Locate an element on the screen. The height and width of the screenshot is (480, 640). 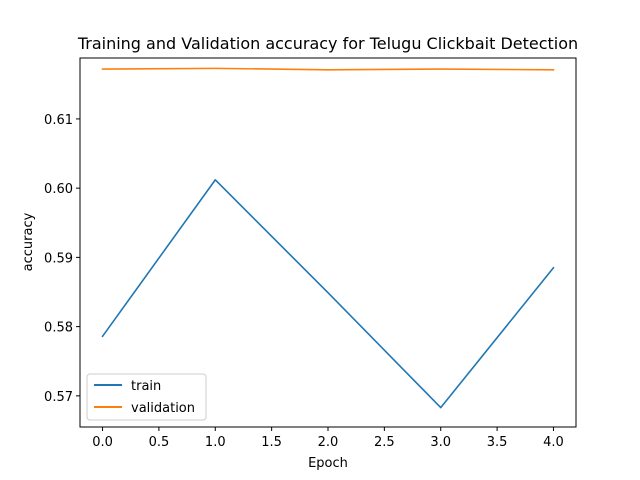
y-tick-label: 0.61 is located at coordinates (58, 120).